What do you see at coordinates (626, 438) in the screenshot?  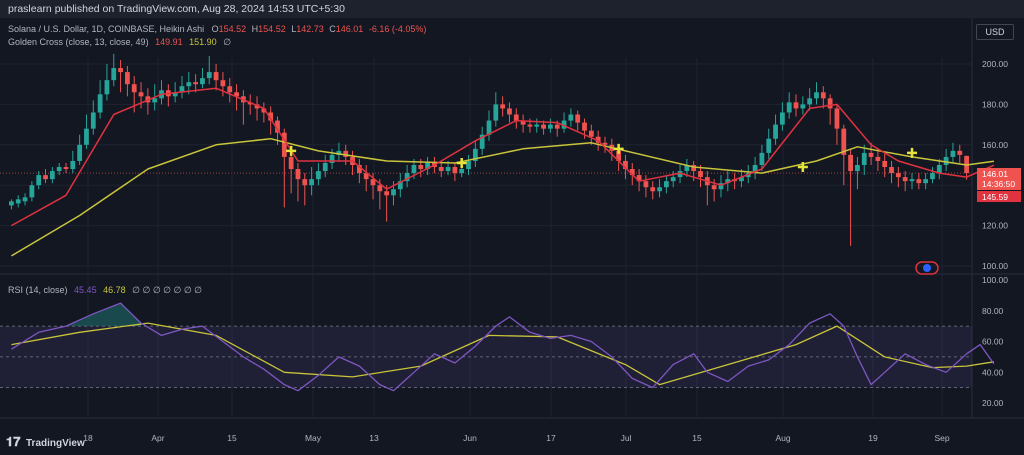 I see `time-tick-label: Jul` at bounding box center [626, 438].